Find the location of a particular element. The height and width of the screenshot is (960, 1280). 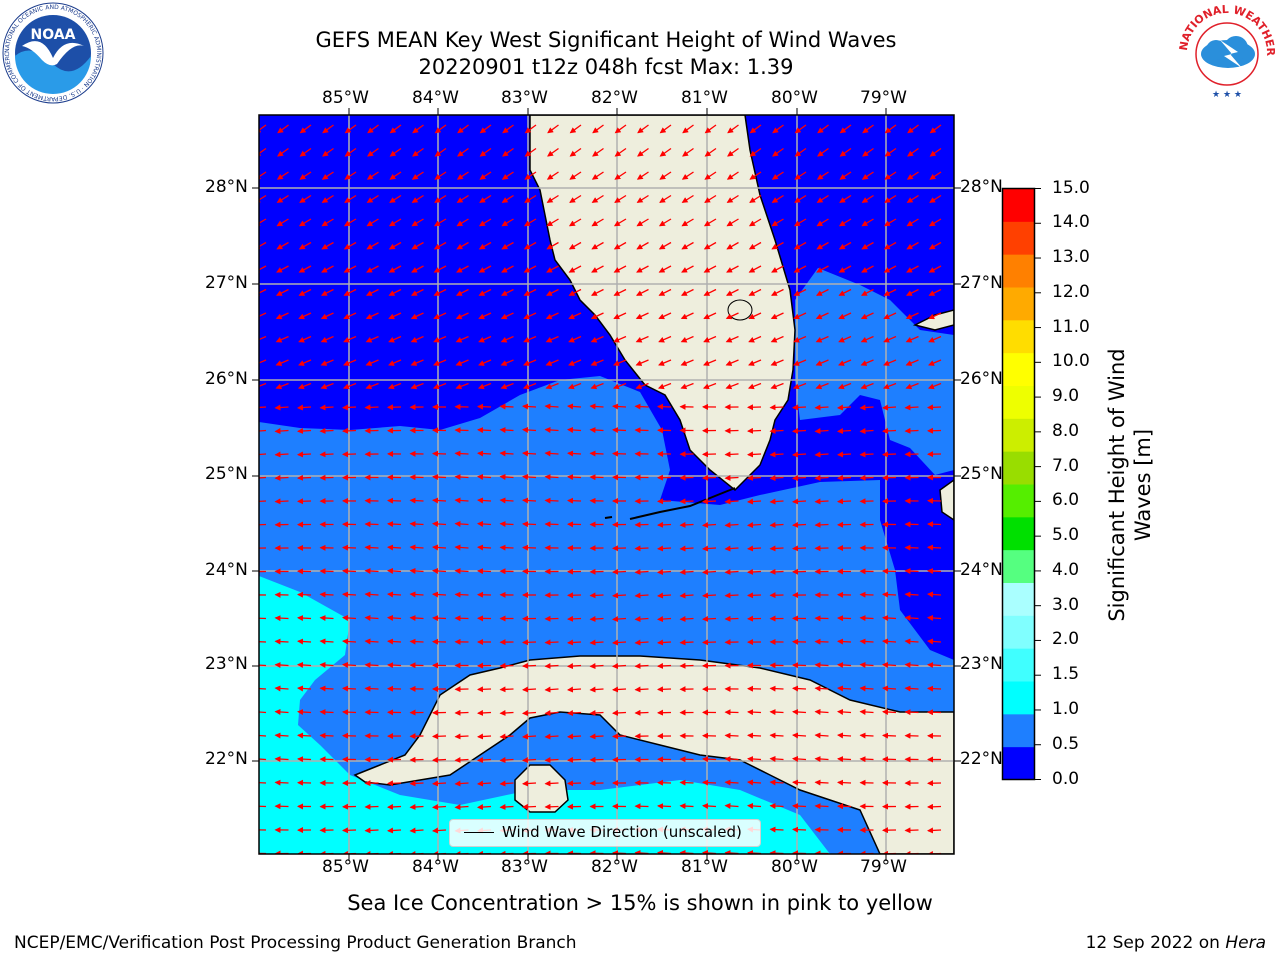

colorbar-tick-label: 4.0 is located at coordinates (1066, 569).